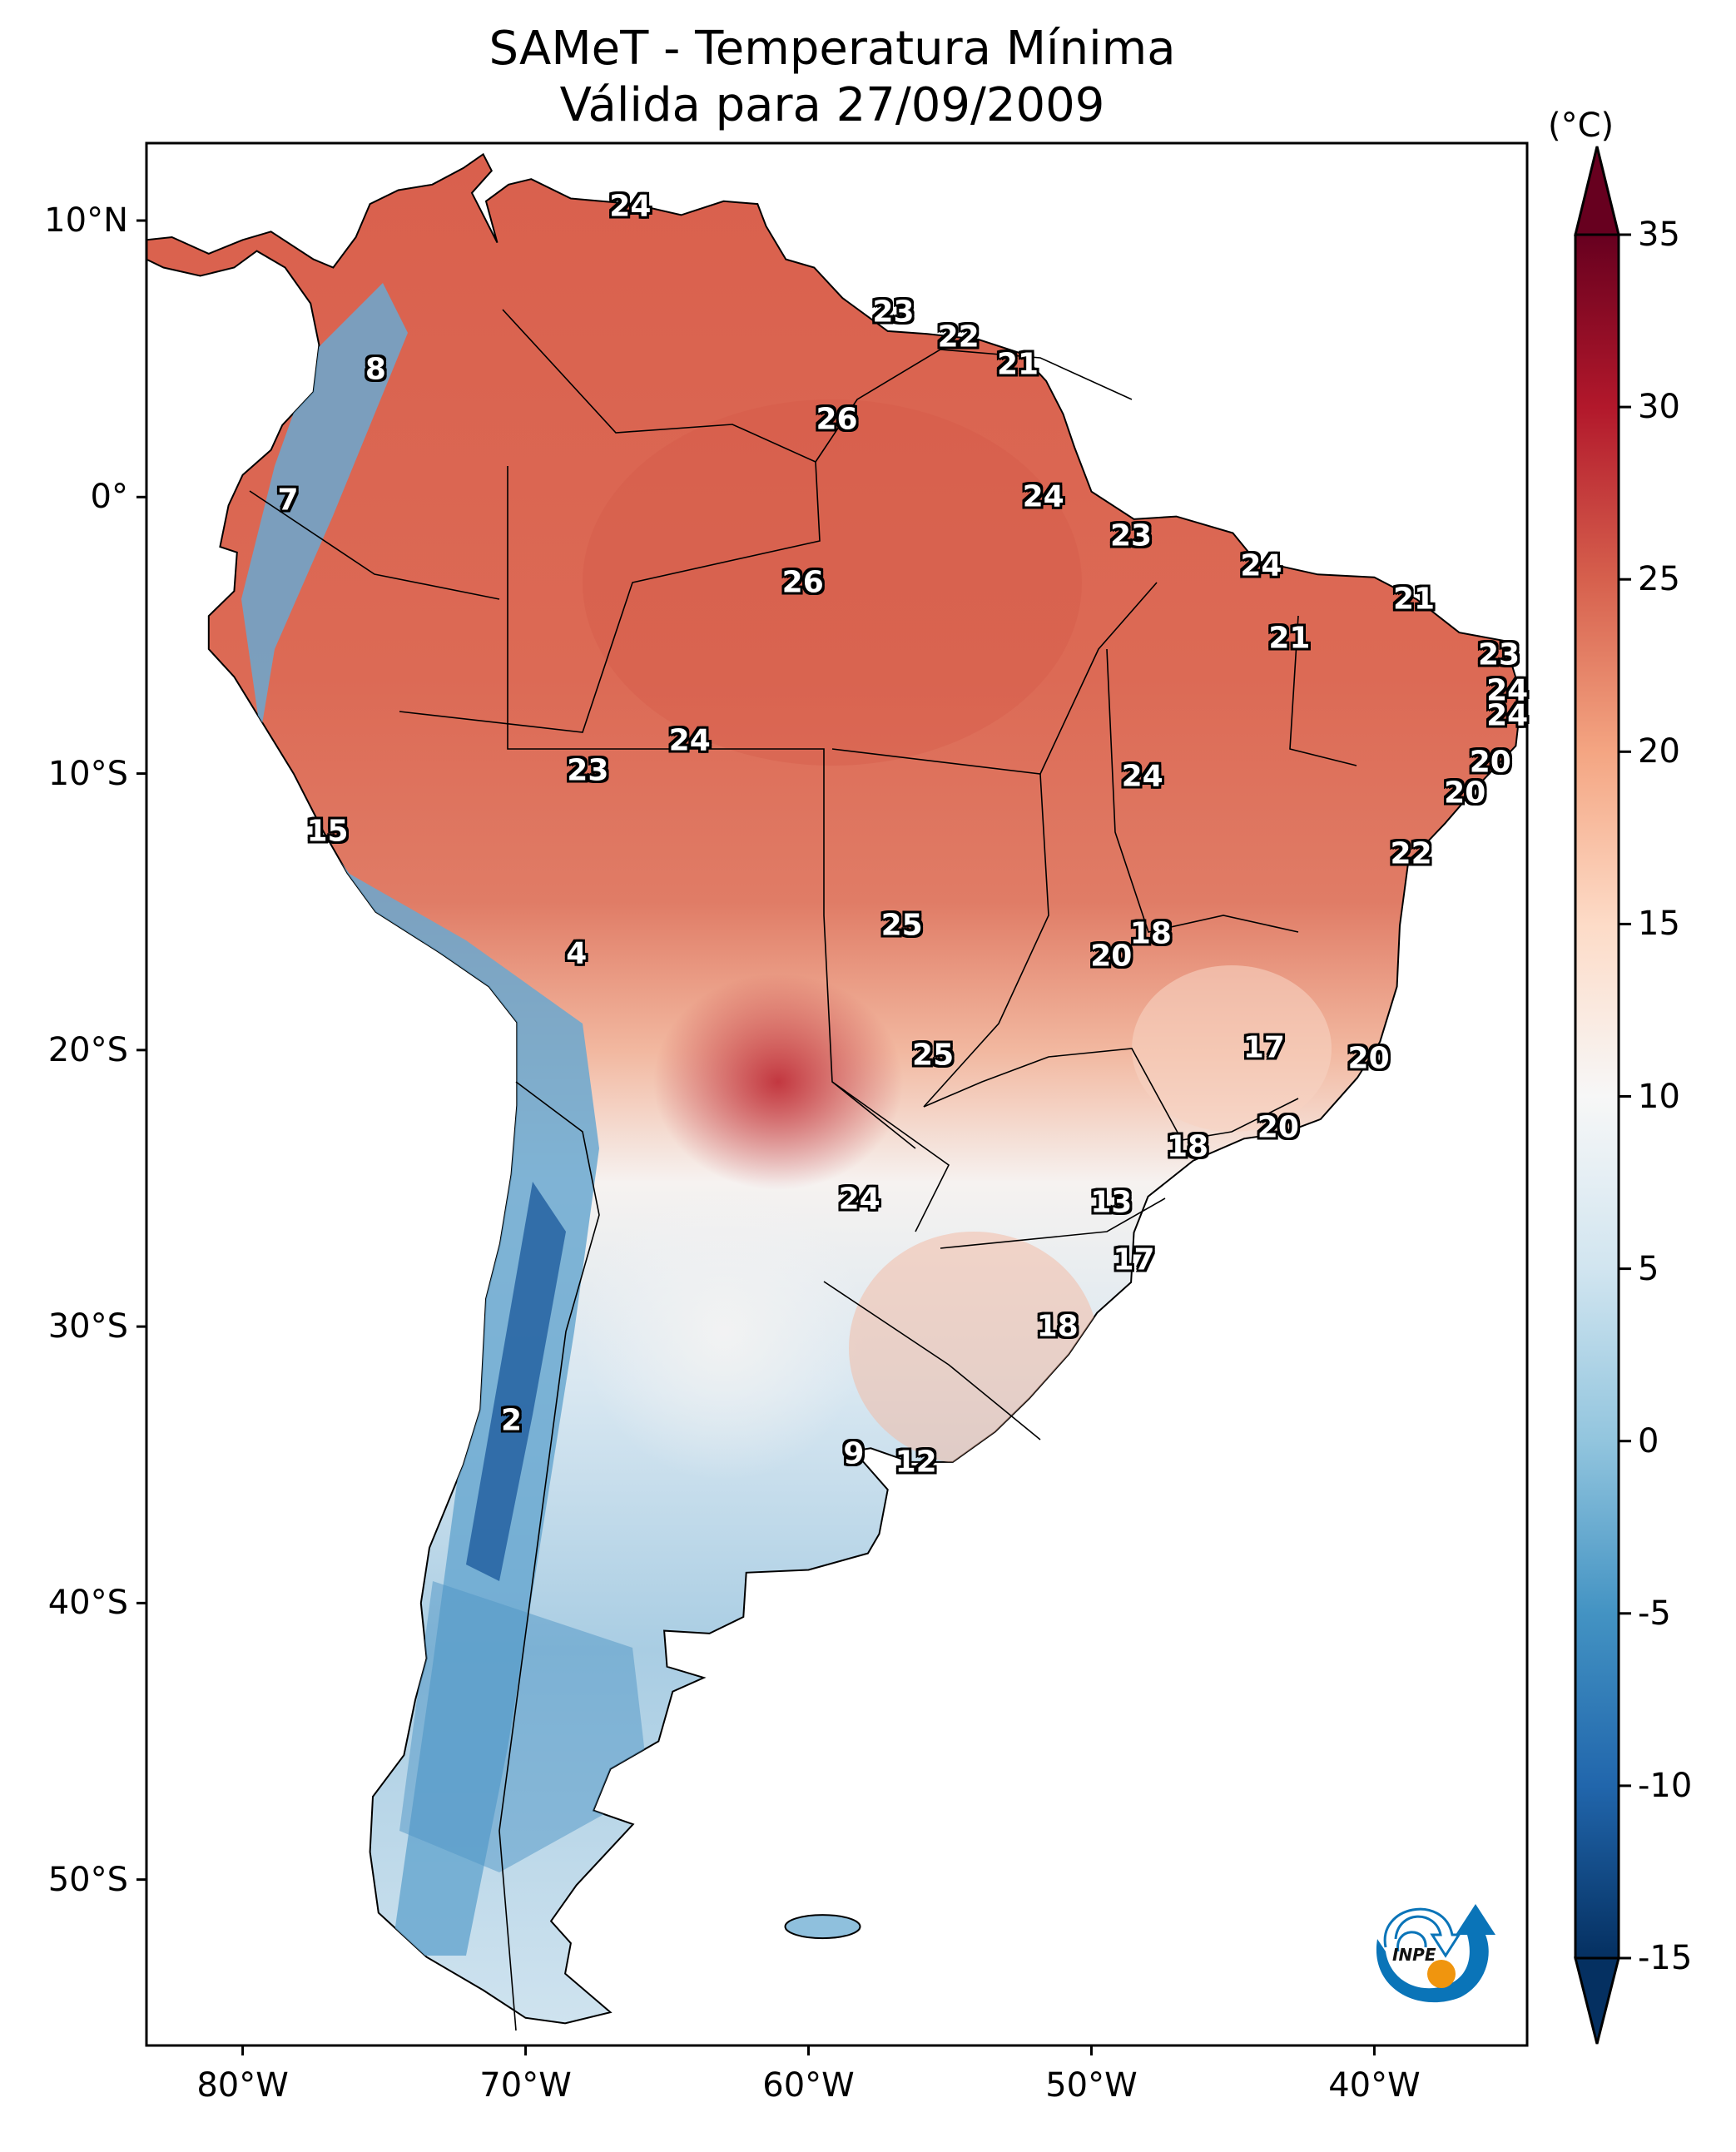 This screenshot has height=2152, width=1736. What do you see at coordinates (712, 807) in the screenshot?
I see `border-peru-brazil-bolivia` at bounding box center [712, 807].